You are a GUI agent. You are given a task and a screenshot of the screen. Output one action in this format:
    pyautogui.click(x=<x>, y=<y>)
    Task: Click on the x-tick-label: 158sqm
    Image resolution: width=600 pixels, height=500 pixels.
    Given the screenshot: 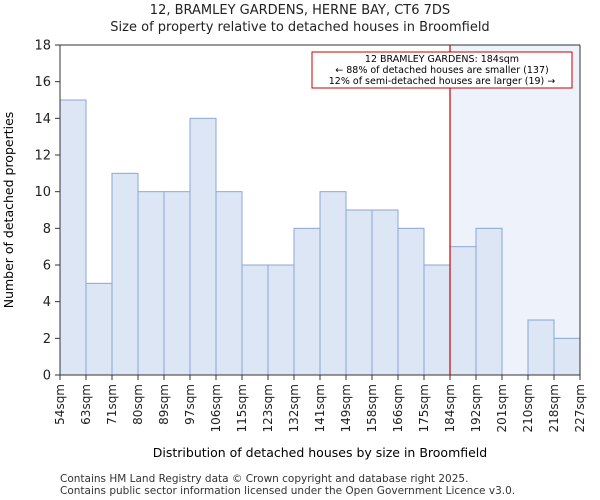 What is the action you would take?
    pyautogui.click(x=372, y=408)
    